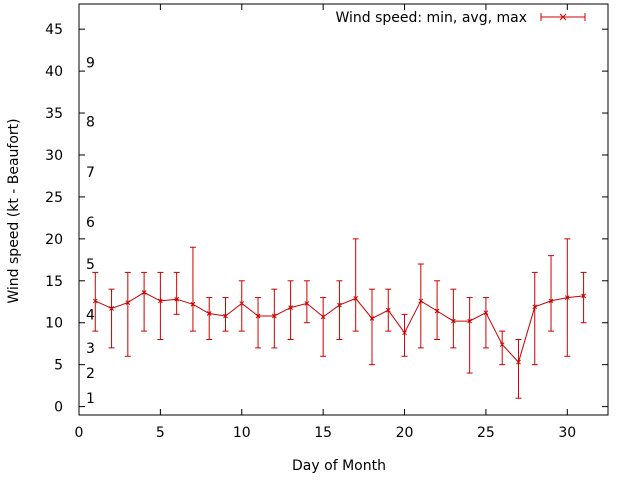  What do you see at coordinates (54, 156) in the screenshot?
I see `y-tick-label: 30` at bounding box center [54, 156].